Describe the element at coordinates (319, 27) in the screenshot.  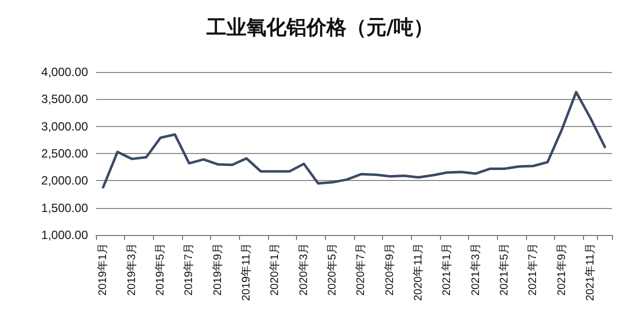
I see `chart-title: 工业氧化铝价格（元/吨）` at that location.